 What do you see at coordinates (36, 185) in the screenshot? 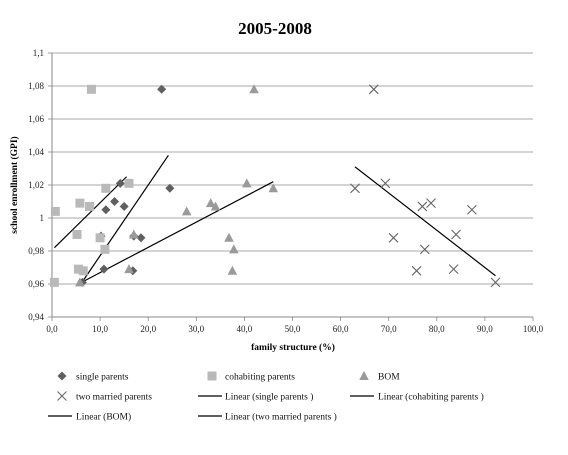
I see `y-tick-label: 1,02` at bounding box center [36, 185].